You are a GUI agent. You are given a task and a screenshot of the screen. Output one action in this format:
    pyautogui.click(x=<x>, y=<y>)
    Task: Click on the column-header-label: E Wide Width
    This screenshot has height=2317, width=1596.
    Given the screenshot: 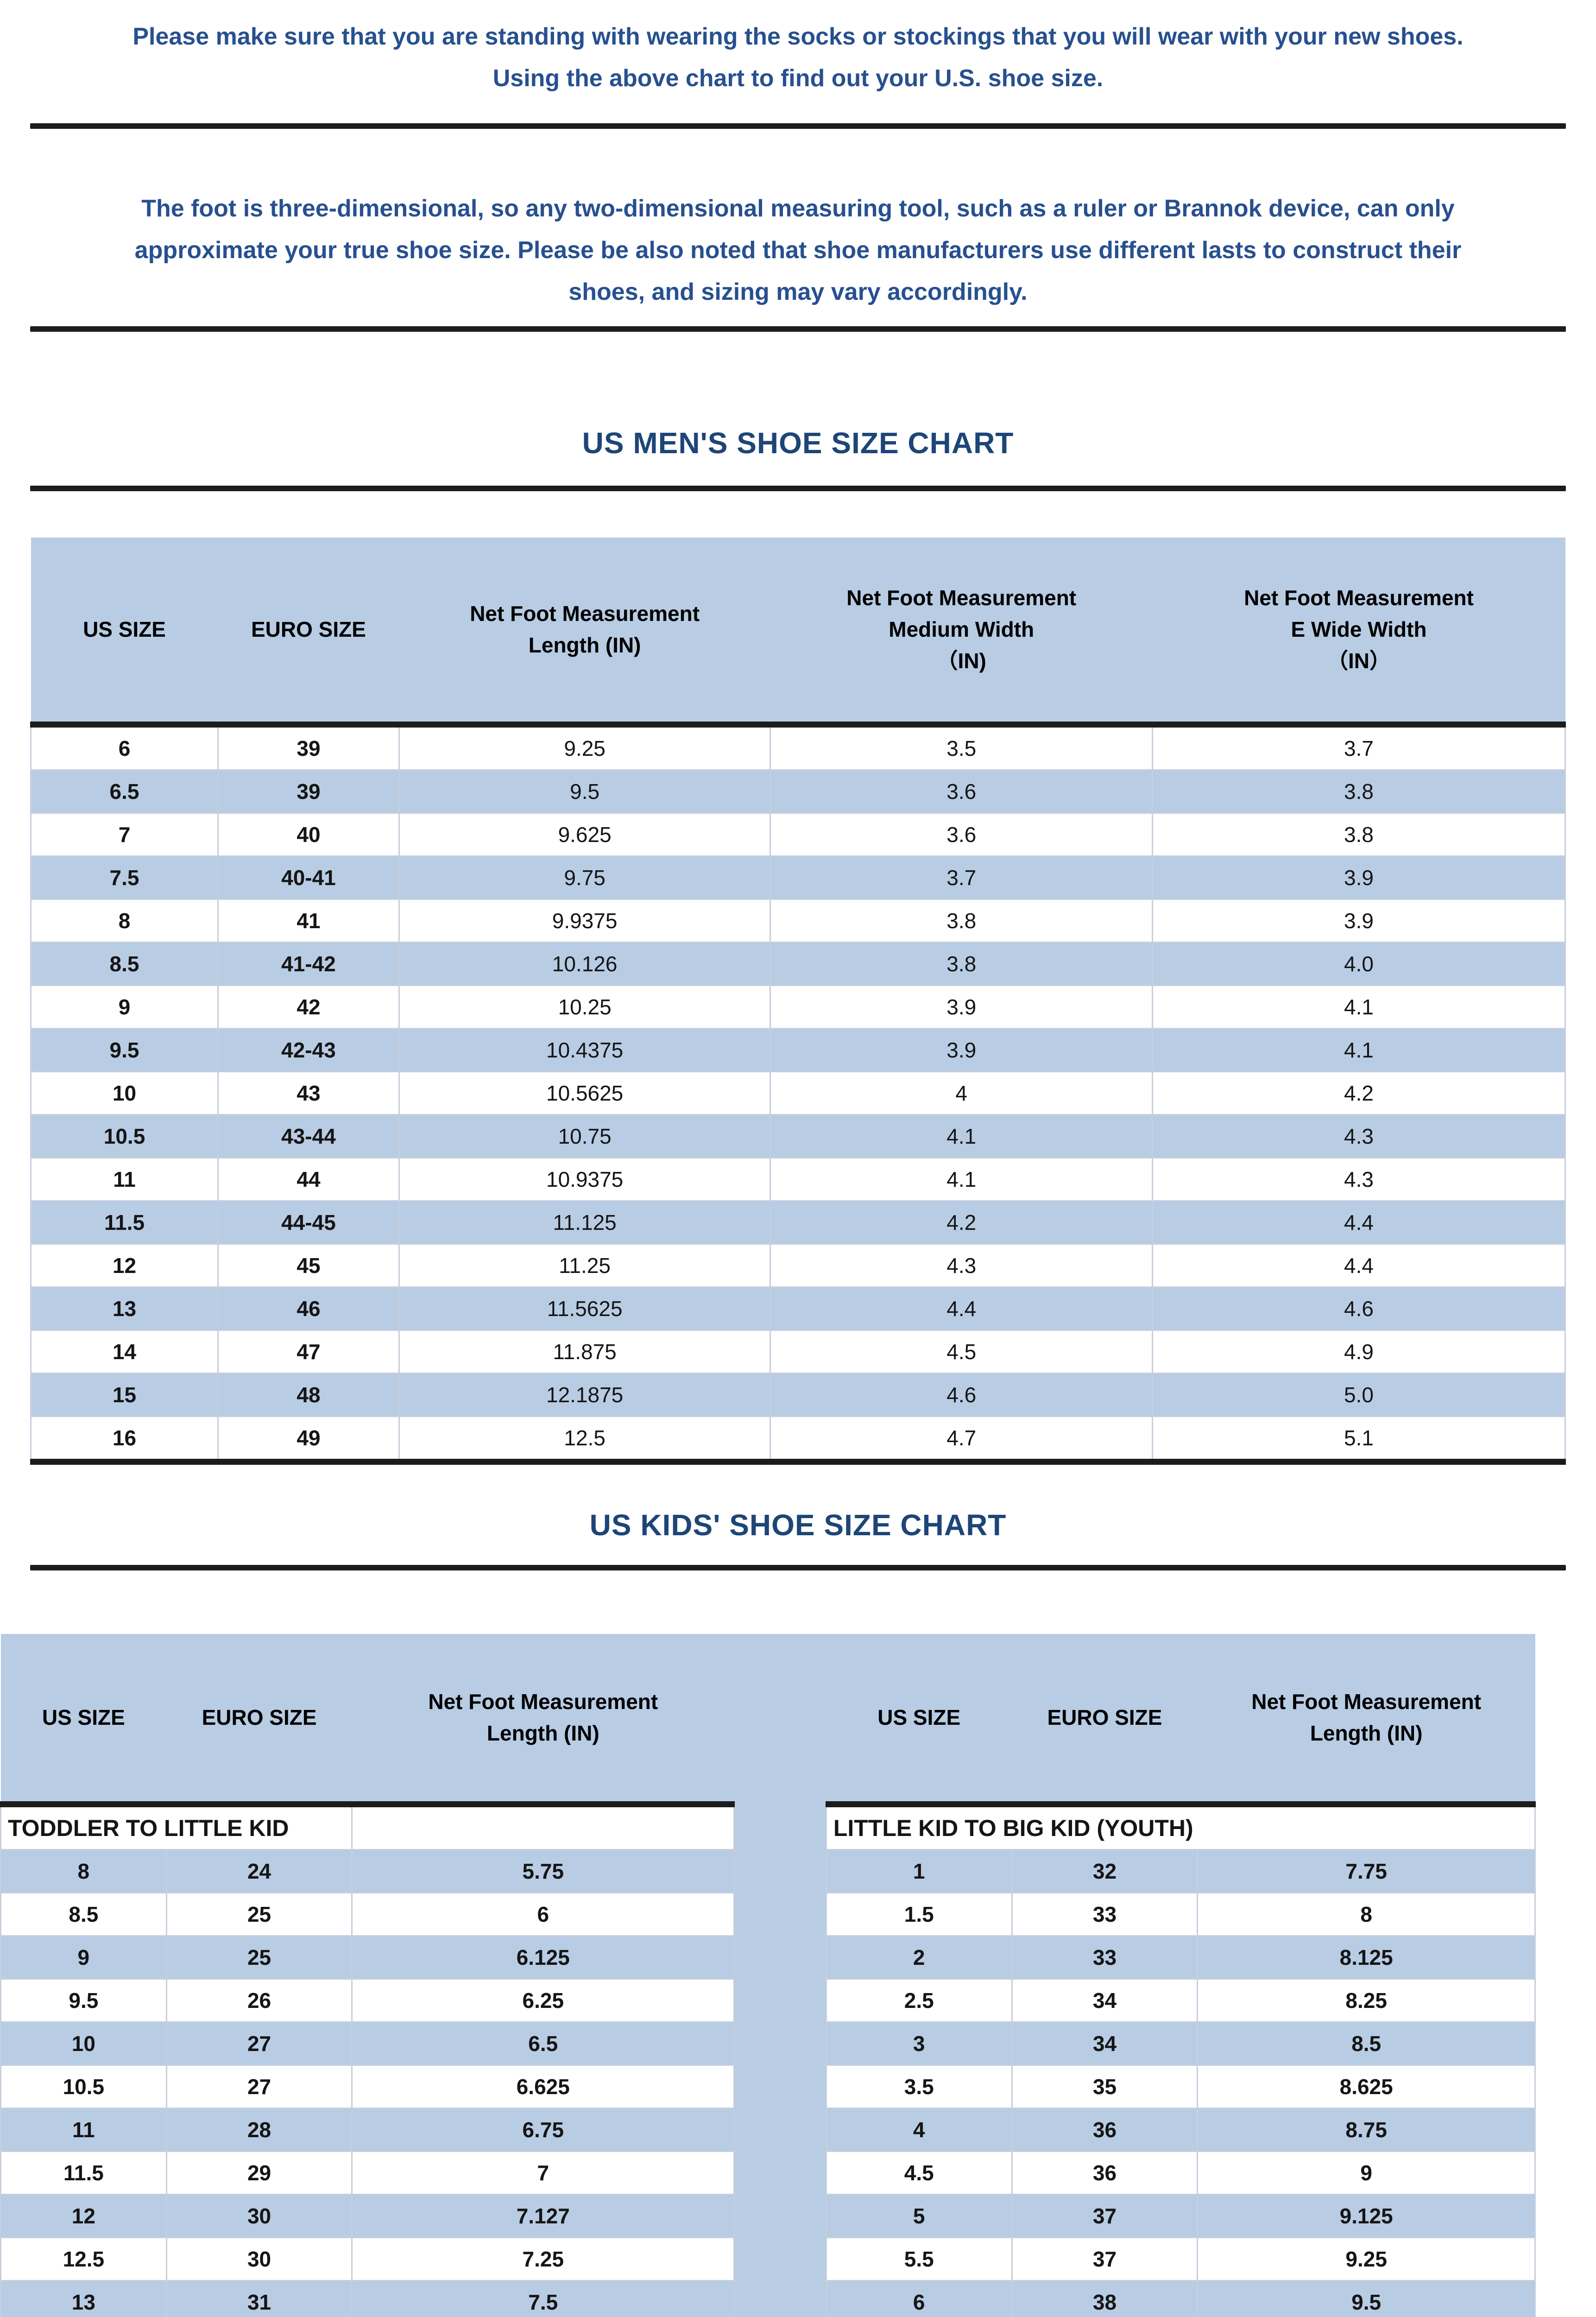 What is the action you would take?
    pyautogui.click(x=1359, y=629)
    